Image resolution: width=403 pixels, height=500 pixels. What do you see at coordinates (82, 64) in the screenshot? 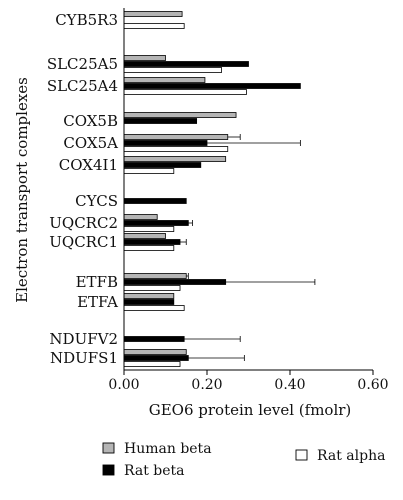
I see `category-label: SLC25A5` at bounding box center [82, 64].